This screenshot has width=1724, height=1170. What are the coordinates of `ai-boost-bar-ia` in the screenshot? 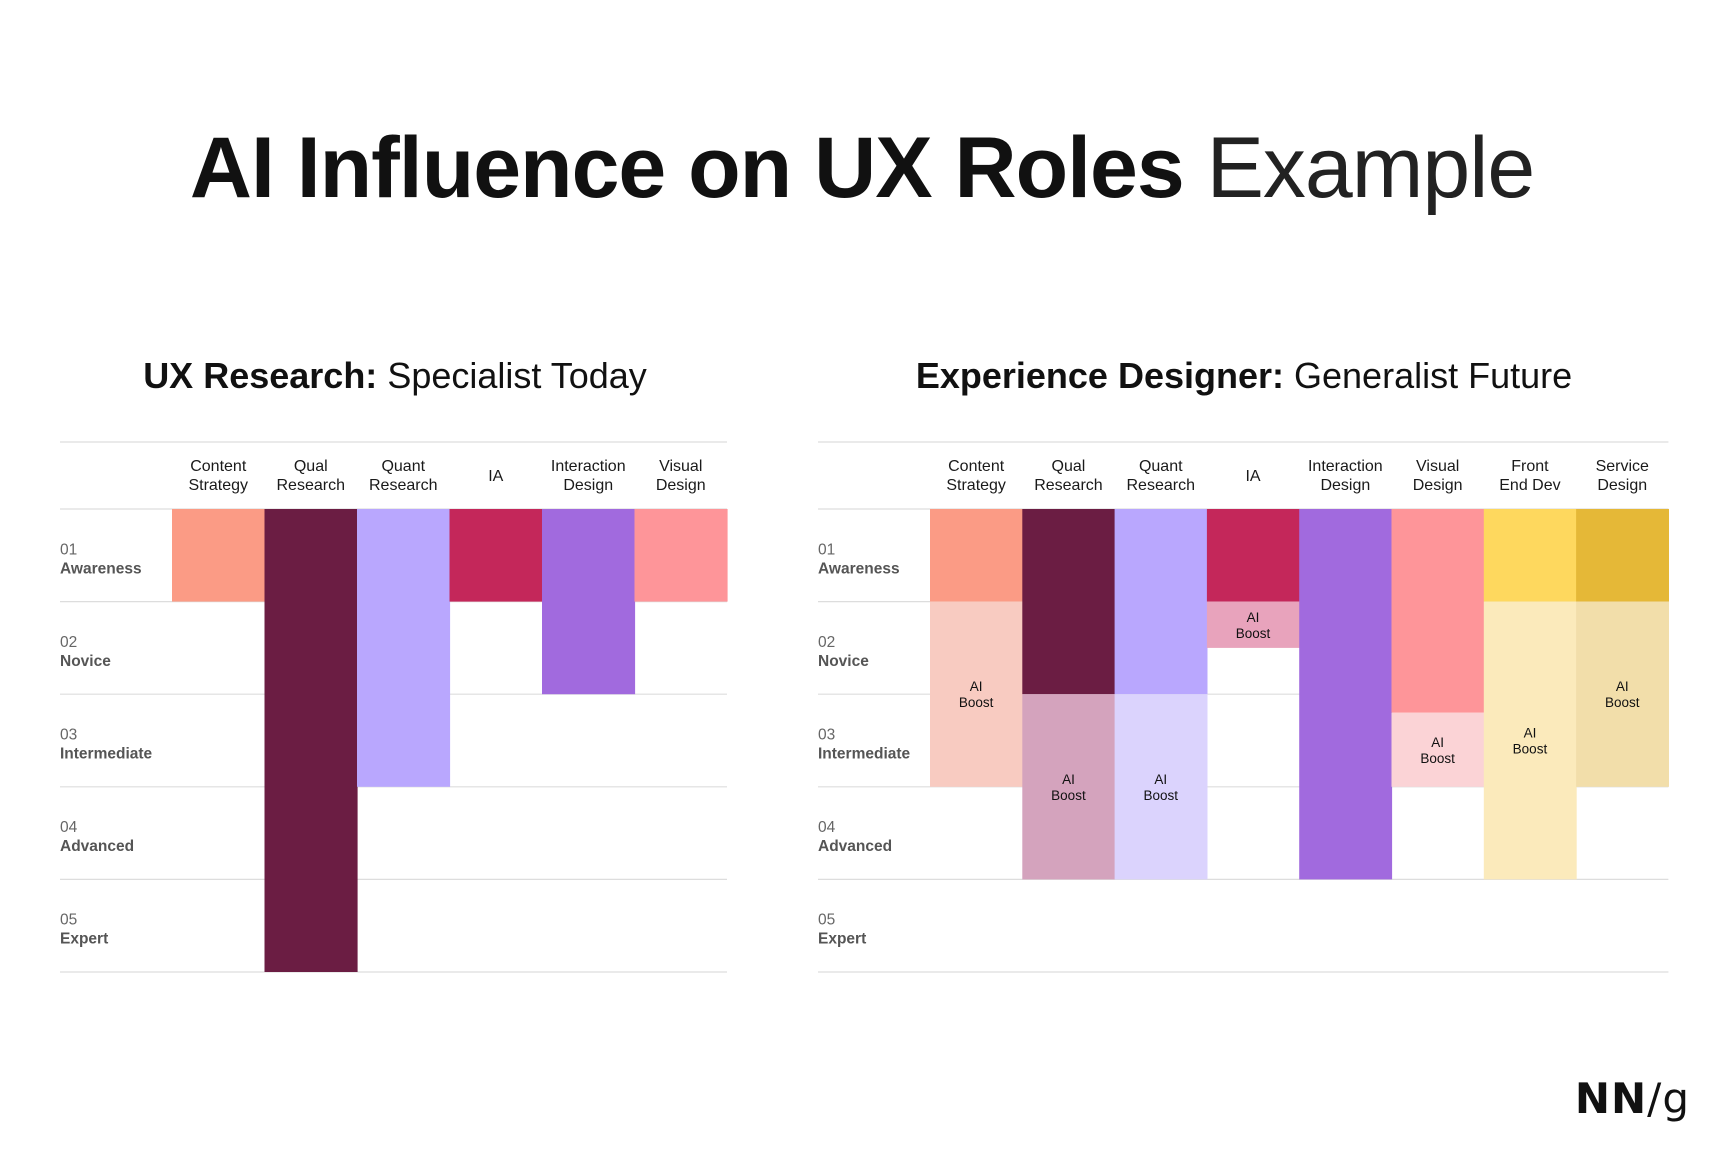 It's located at (1253, 624).